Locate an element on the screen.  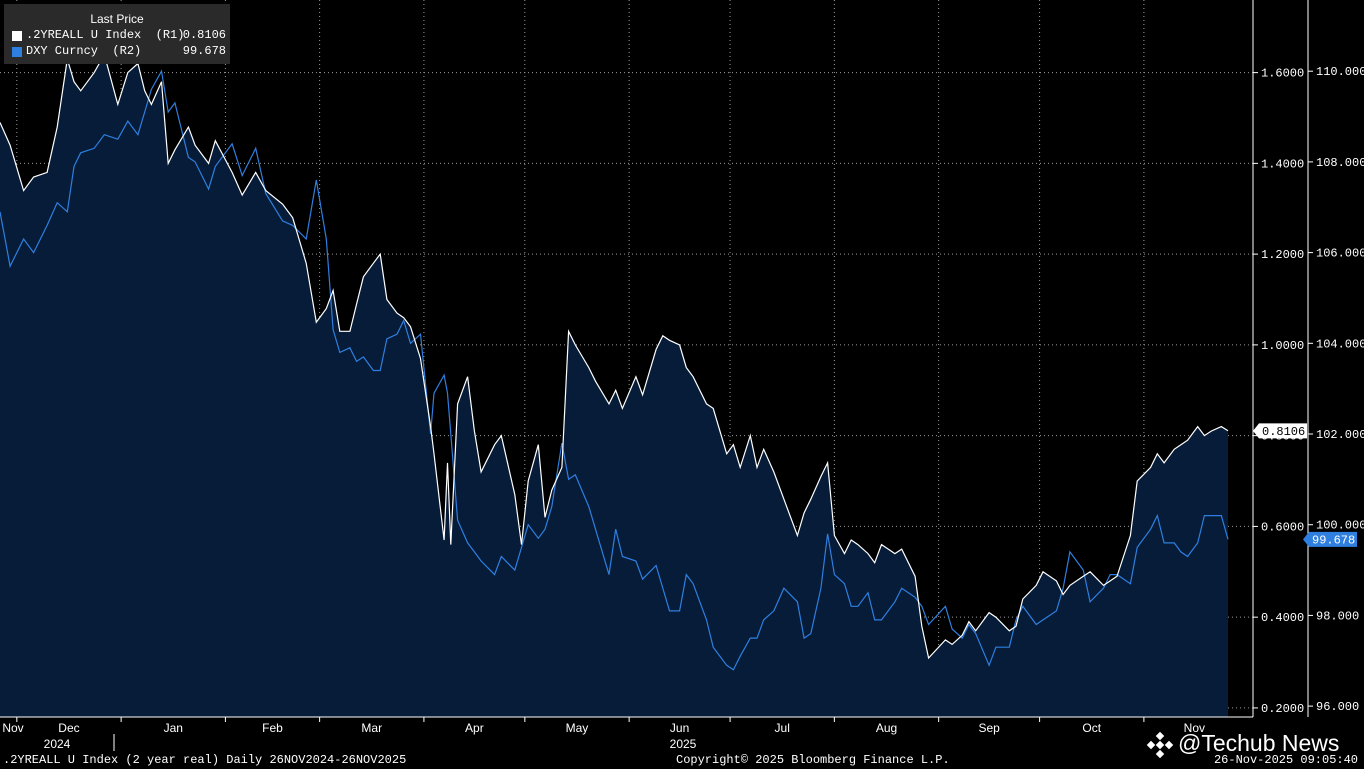
r1-tick-label: 1.2000 is located at coordinates (1282, 255).